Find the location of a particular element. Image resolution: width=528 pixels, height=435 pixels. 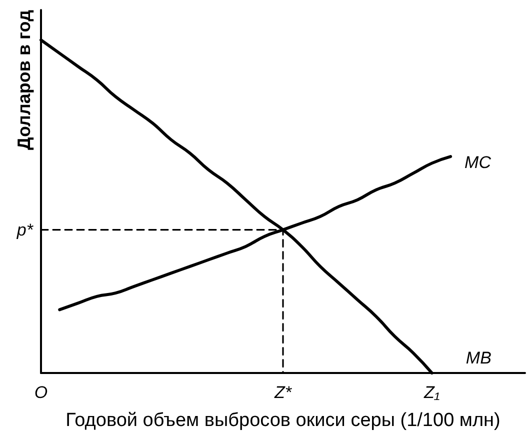

annotation: p* is located at coordinates (25, 230).